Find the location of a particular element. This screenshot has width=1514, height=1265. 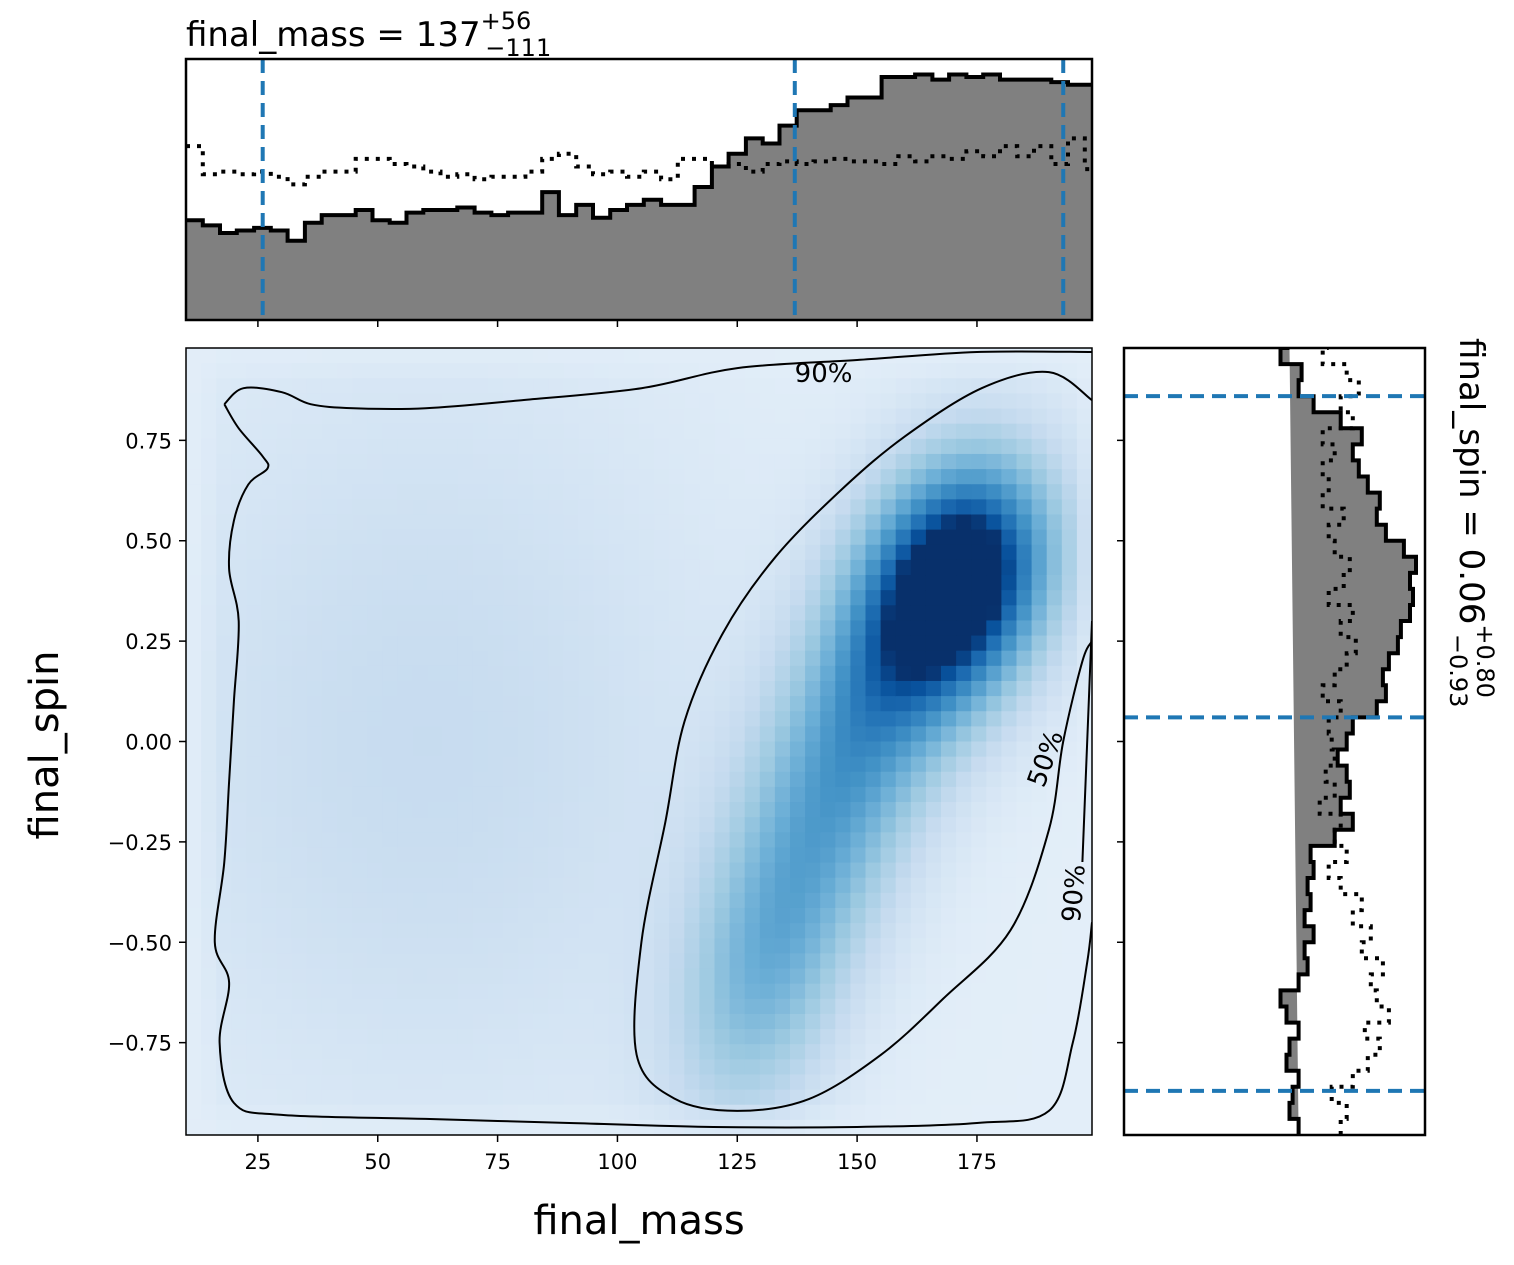

right-panel-title: final_spin = 0.06+0.80−0.93 is located at coordinates (1471, 522).